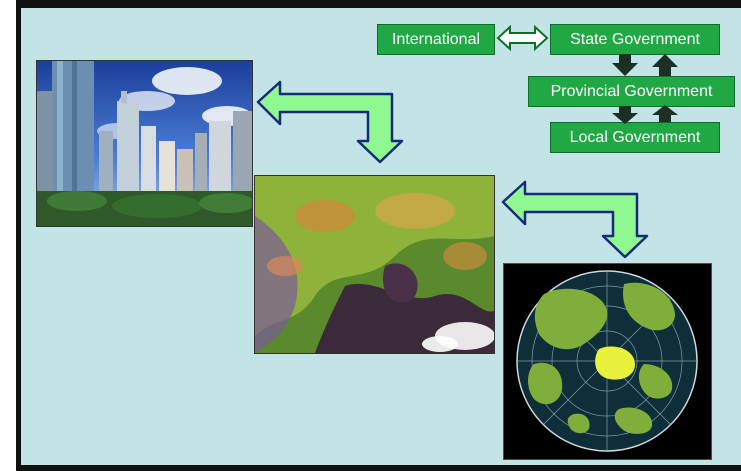  Describe the element at coordinates (522, 38) in the screenshot. I see `double-arrow-icon` at that location.